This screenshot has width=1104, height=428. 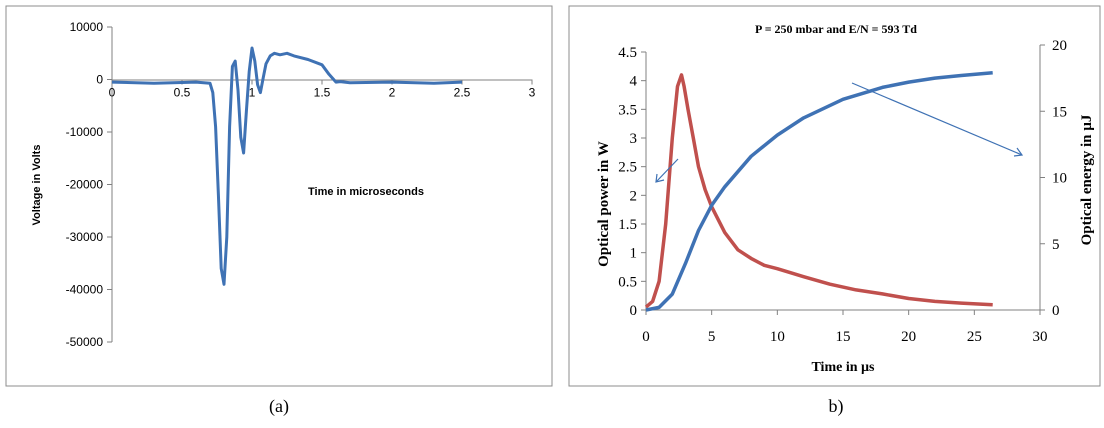 What do you see at coordinates (252, 93) in the screenshot?
I see `chart-a-x-tick-label: 1` at bounding box center [252, 93].